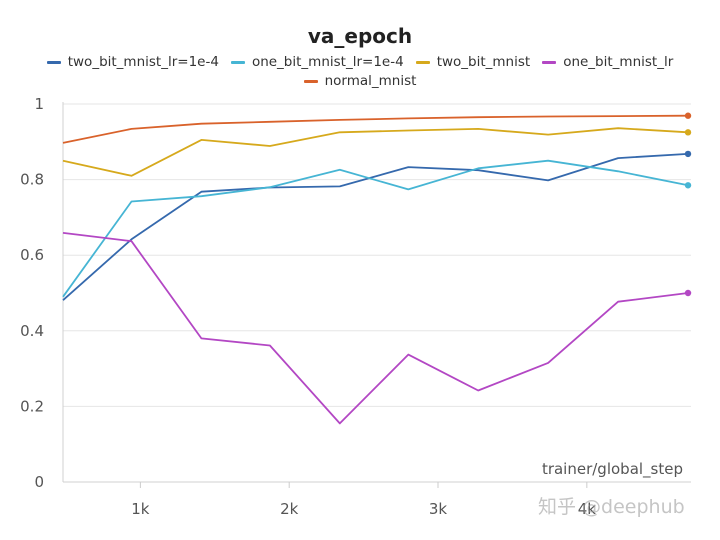  I want to click on y-tick-label: 0.6, so click(32, 255).